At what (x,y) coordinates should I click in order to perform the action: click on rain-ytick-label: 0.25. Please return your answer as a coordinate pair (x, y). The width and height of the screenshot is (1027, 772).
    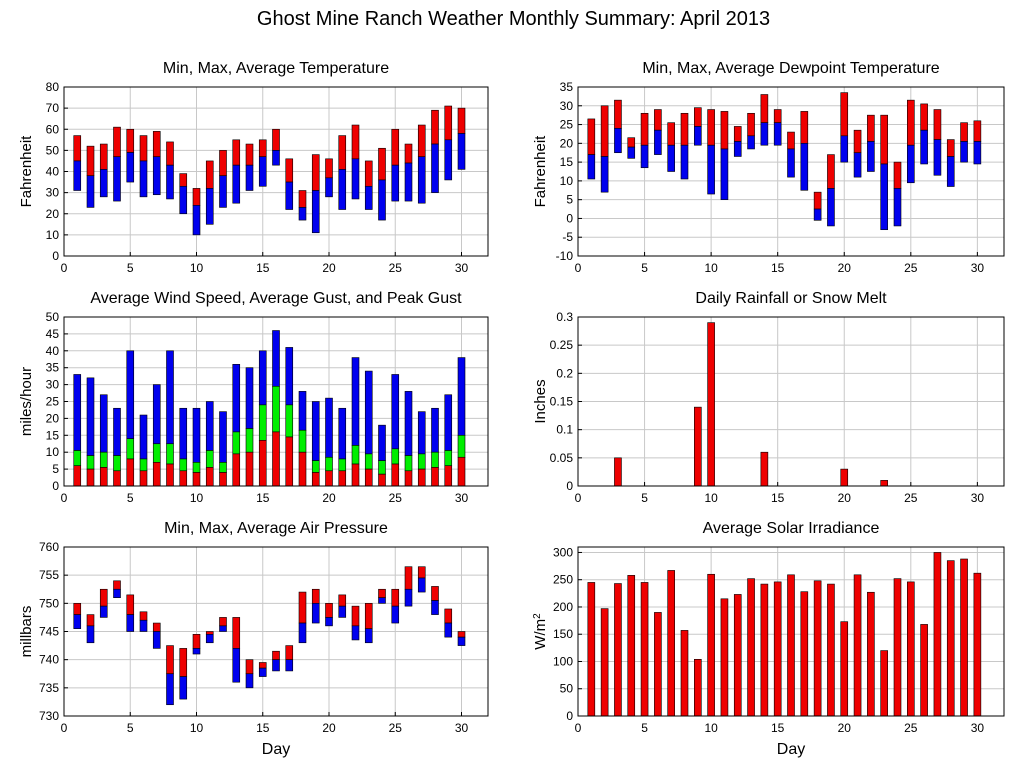
    Looking at the image, I should click on (562, 345).